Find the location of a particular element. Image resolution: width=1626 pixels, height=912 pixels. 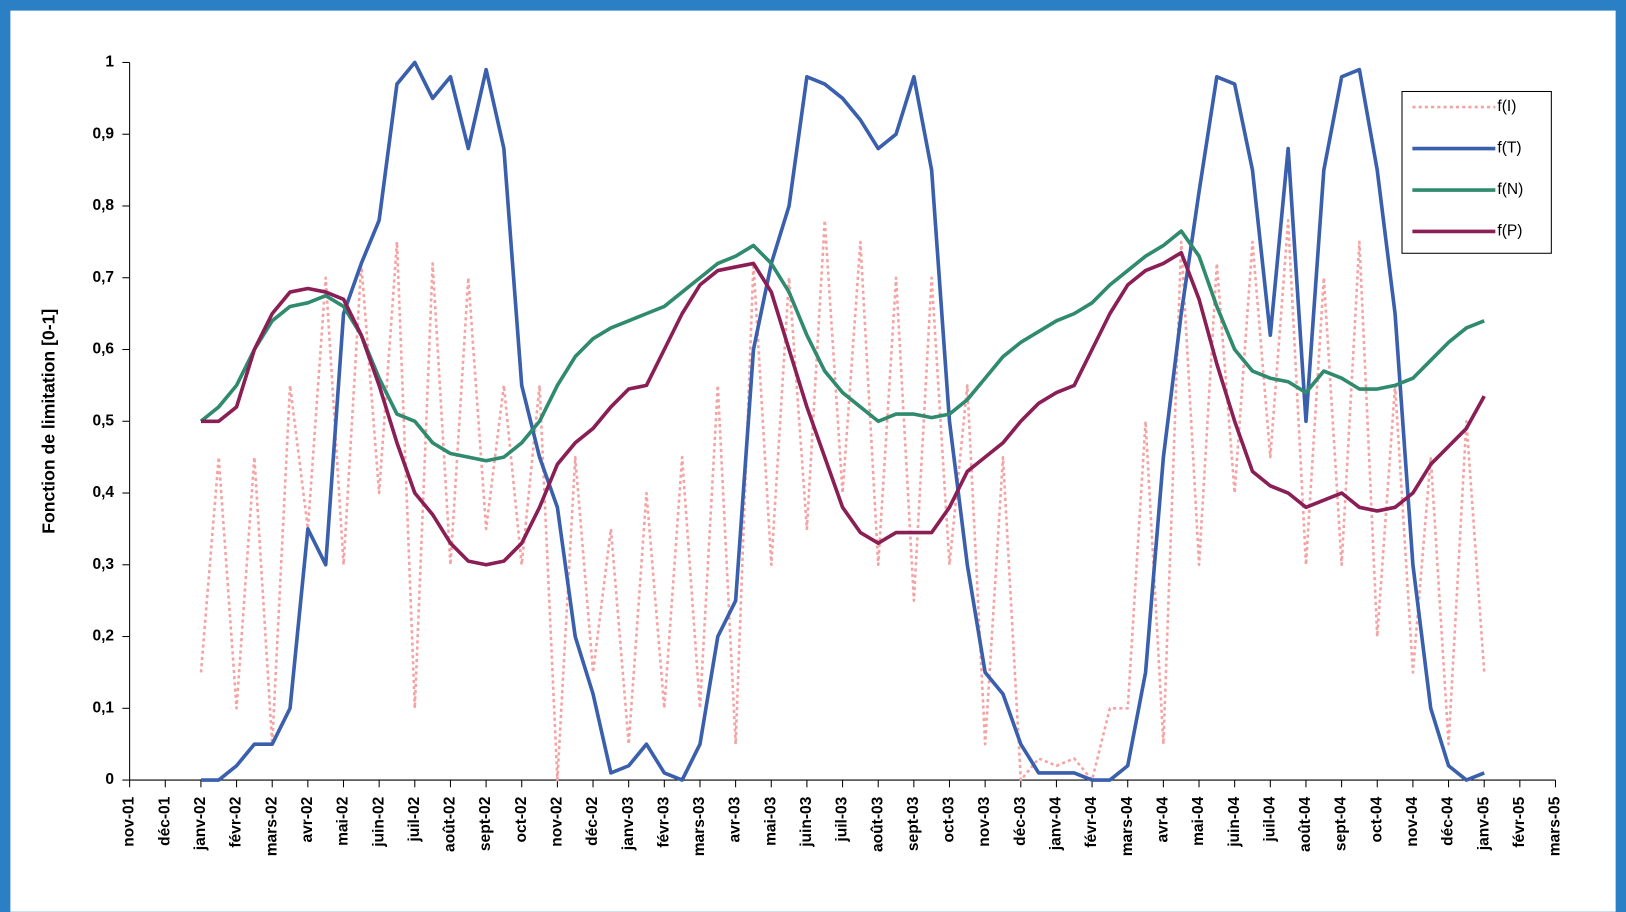

x-tick-label: juin-02 is located at coordinates (378, 821).